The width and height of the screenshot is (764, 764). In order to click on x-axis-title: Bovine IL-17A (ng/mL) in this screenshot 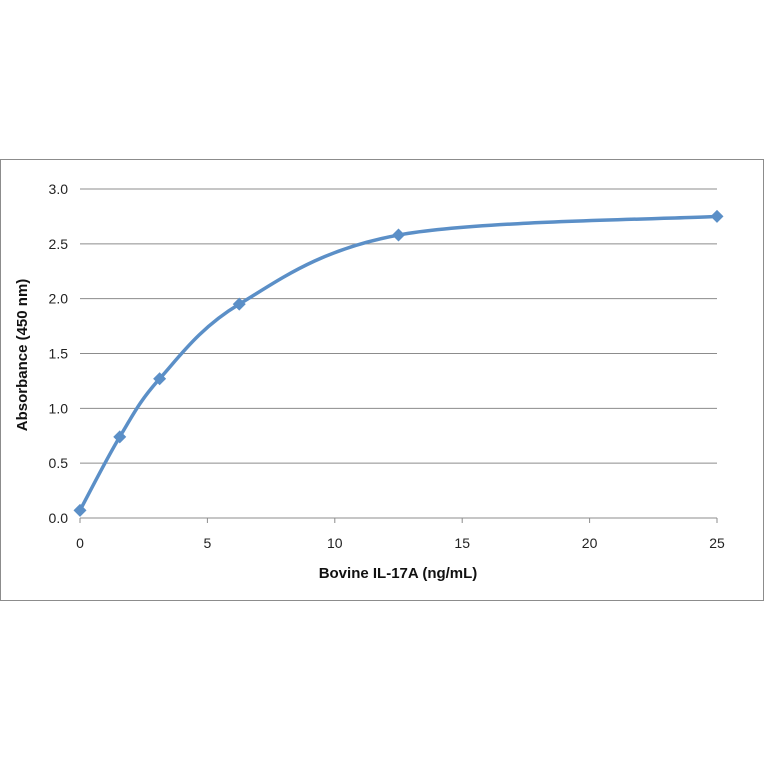, I will do `click(398, 573)`.